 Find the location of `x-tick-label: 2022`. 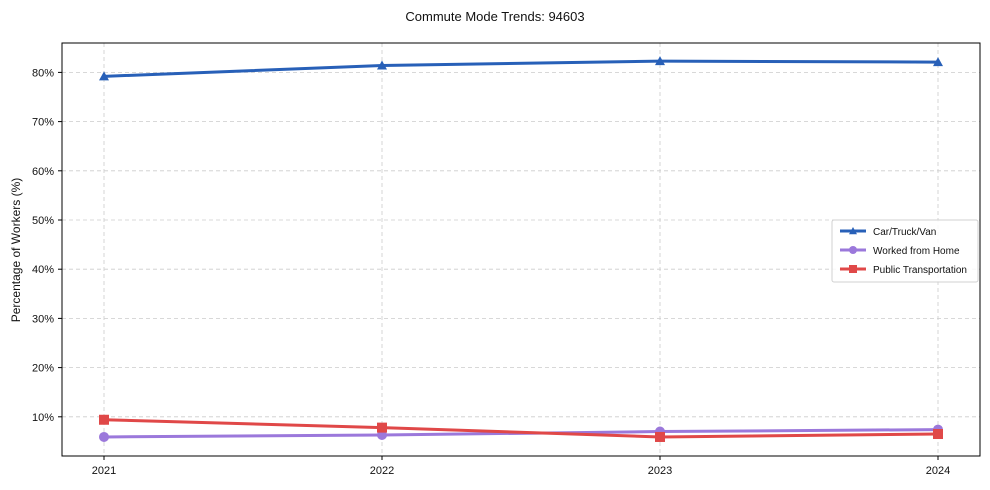

x-tick-label: 2022 is located at coordinates (382, 471).